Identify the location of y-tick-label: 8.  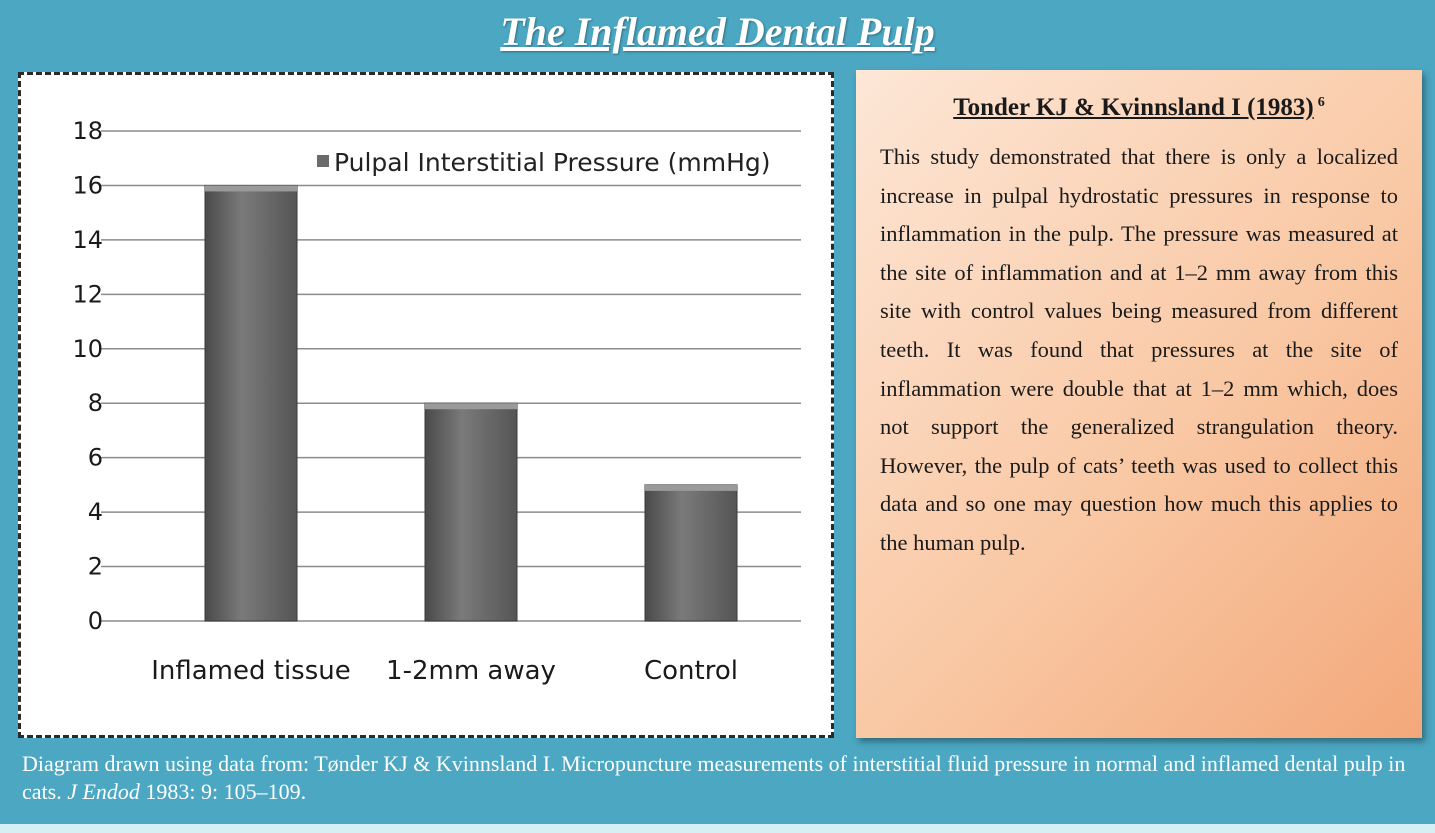
(95, 403).